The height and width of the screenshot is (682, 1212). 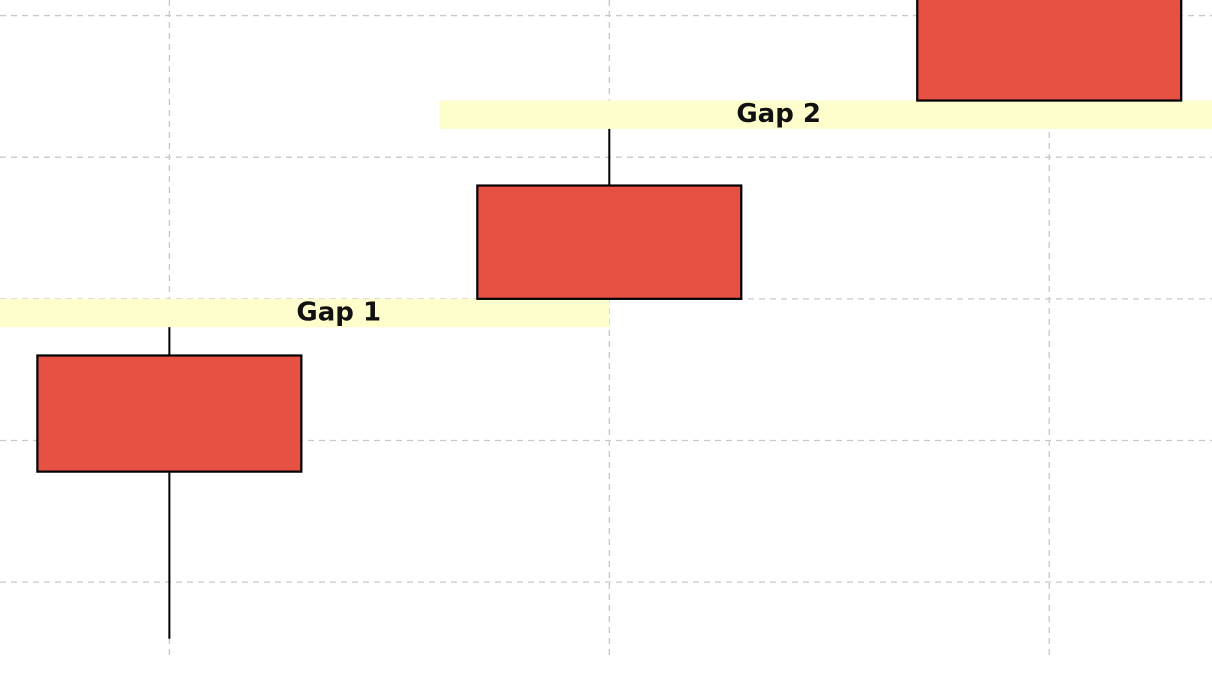 What do you see at coordinates (778, 114) in the screenshot?
I see `gap-label: Gap 2` at bounding box center [778, 114].